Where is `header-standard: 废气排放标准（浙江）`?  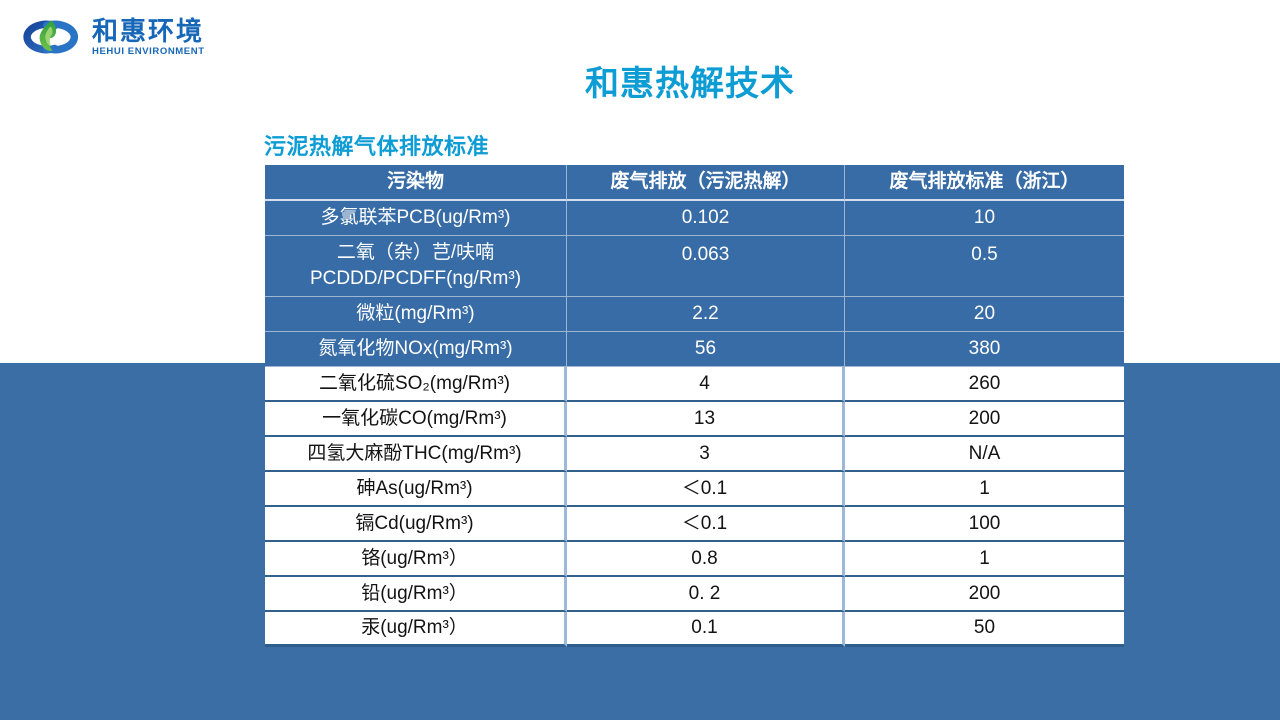 header-standard: 废气排放标准（浙江） is located at coordinates (984, 183).